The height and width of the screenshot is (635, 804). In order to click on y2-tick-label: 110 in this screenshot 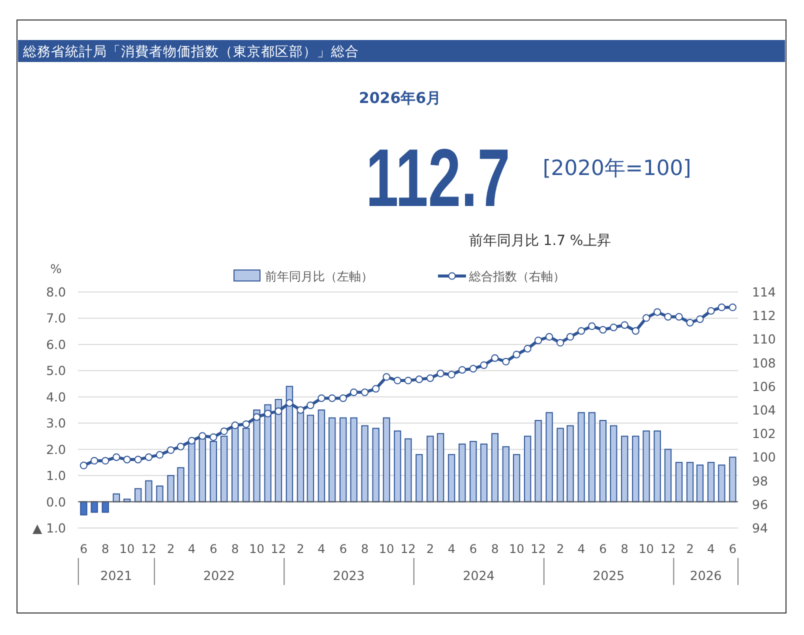, I will do `click(764, 339)`.